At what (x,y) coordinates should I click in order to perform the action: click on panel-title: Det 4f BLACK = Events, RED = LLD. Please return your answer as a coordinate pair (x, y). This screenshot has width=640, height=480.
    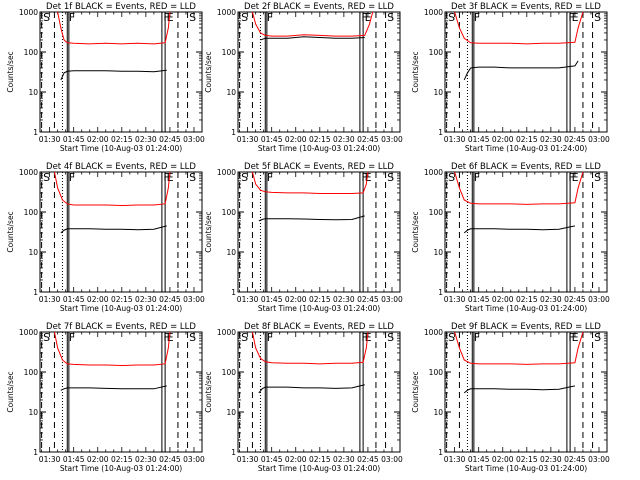
    Looking at the image, I should click on (121, 167).